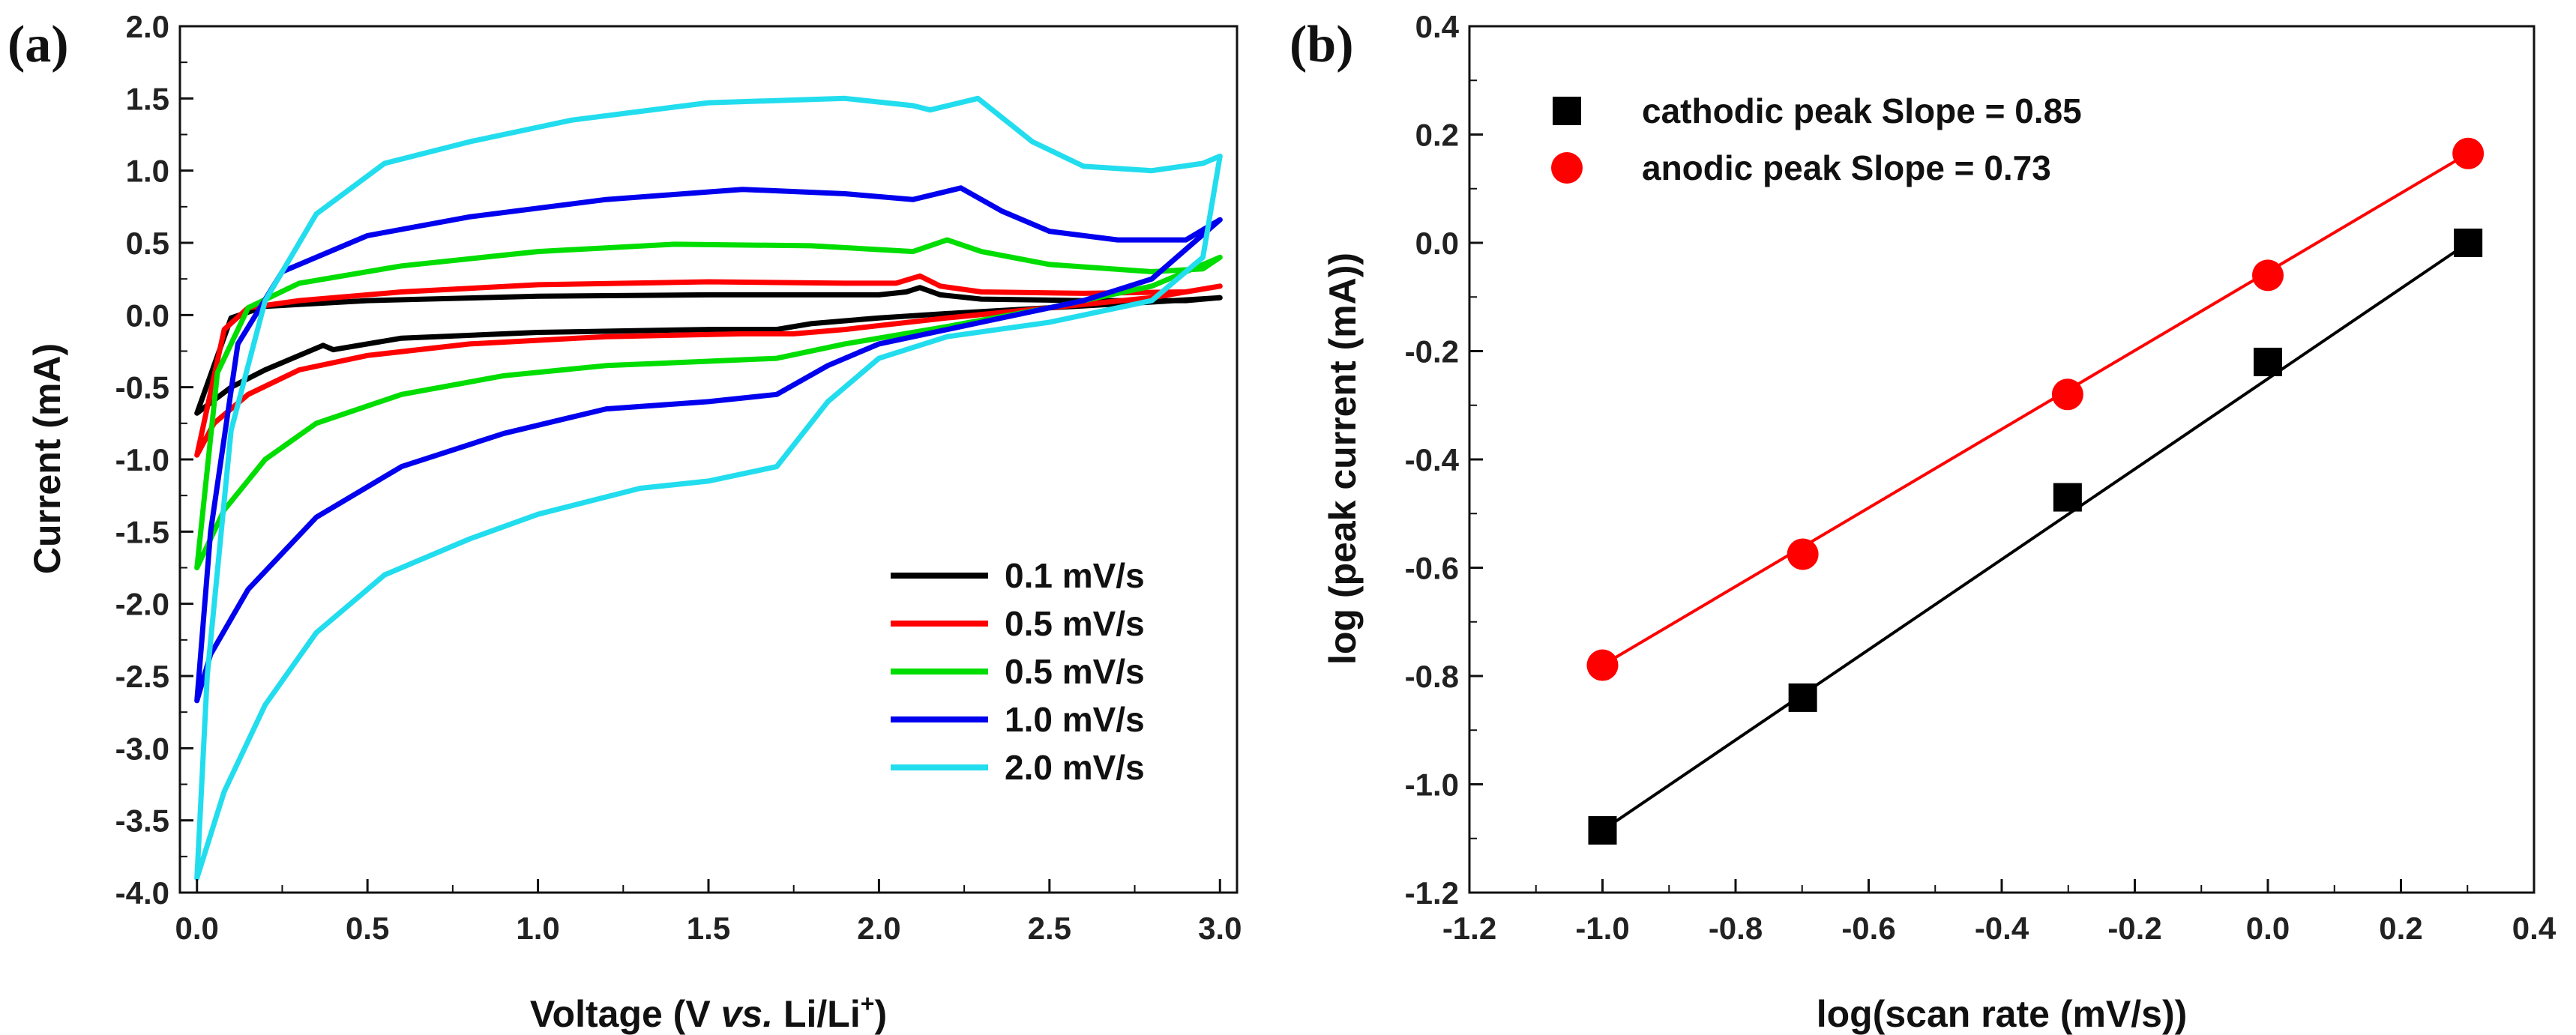  Describe the element at coordinates (1321, 44) in the screenshot. I see `panel-b-label: (b)` at that location.